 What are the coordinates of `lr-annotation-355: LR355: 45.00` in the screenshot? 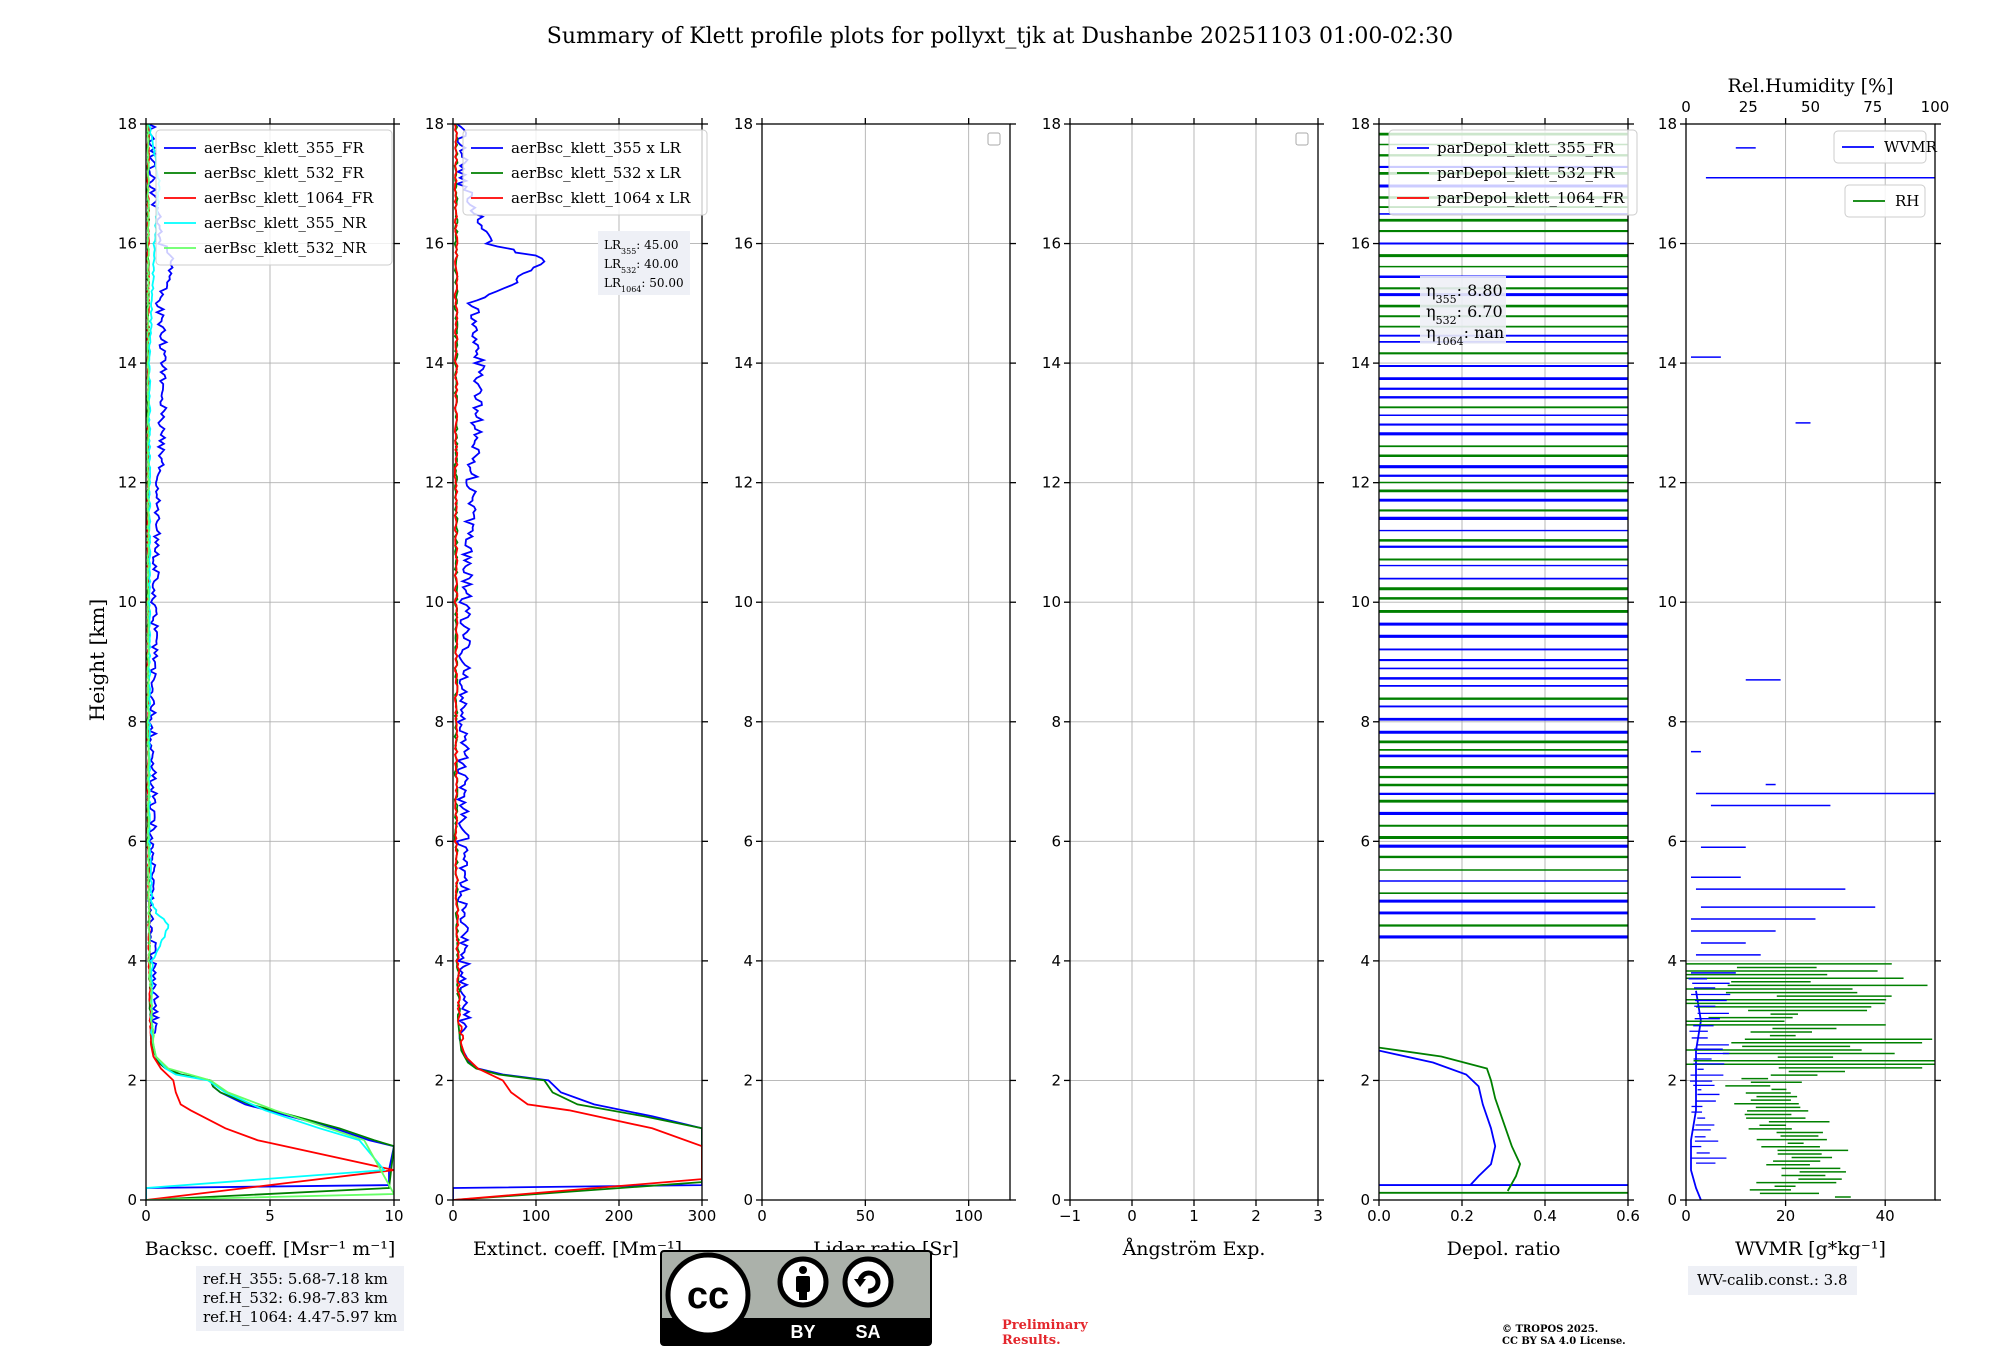 It's located at (641, 247).